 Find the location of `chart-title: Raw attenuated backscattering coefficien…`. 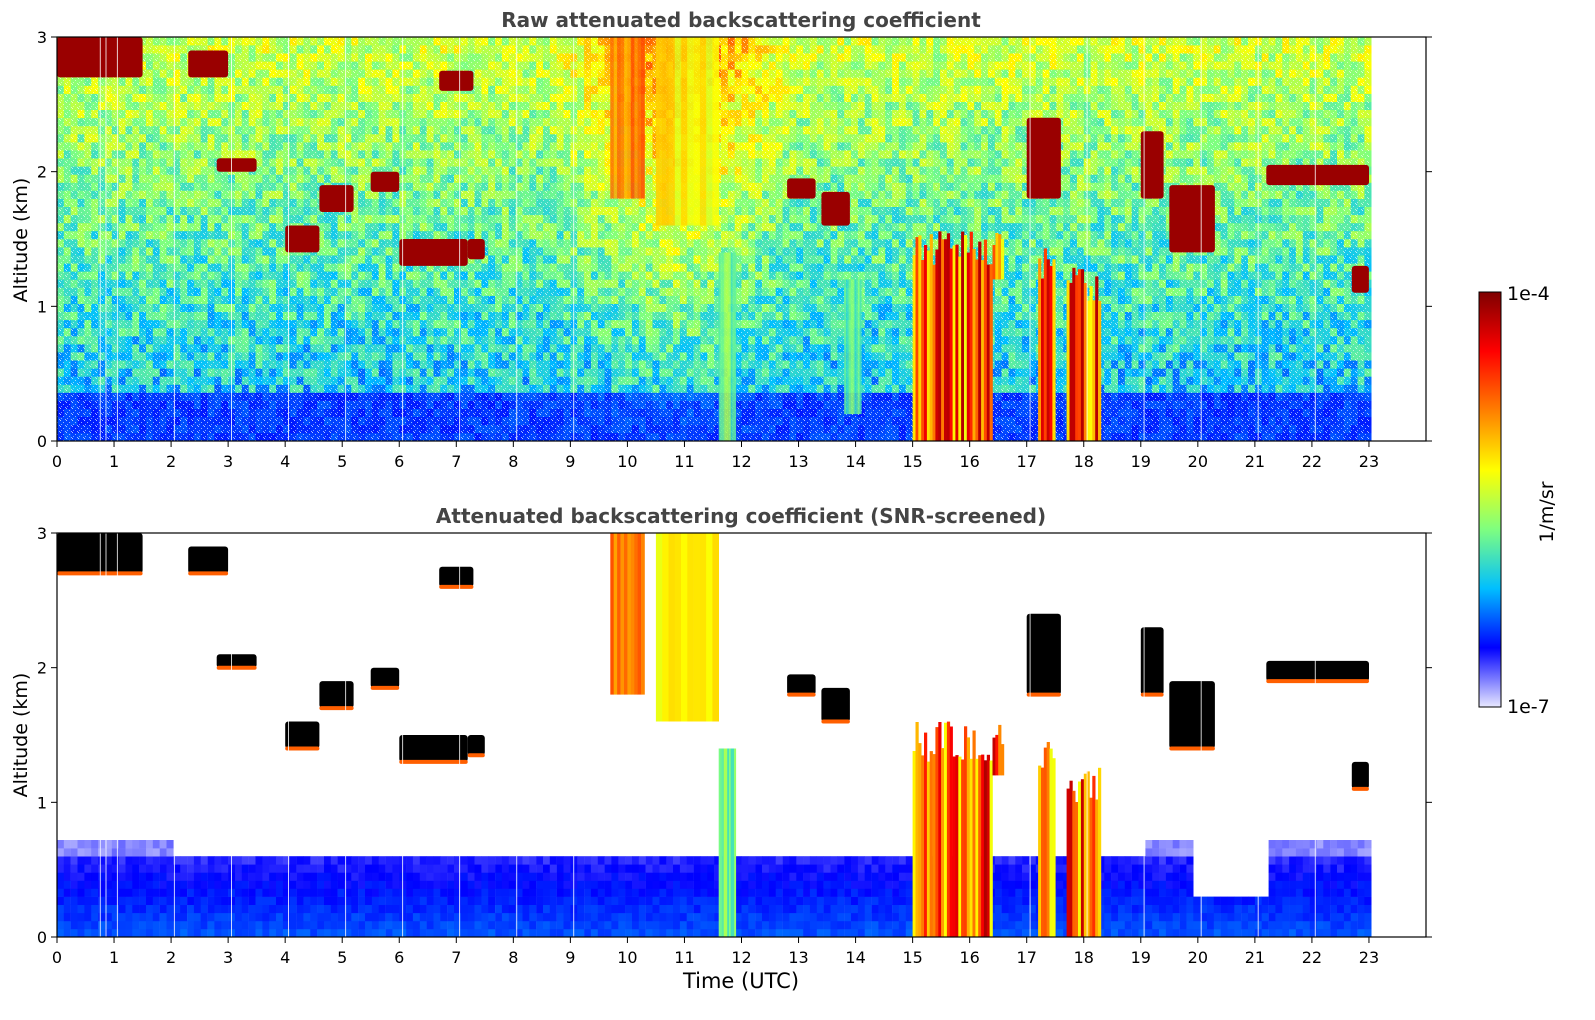

chart-title: Raw attenuated backscattering coefficien… is located at coordinates (741, 20).